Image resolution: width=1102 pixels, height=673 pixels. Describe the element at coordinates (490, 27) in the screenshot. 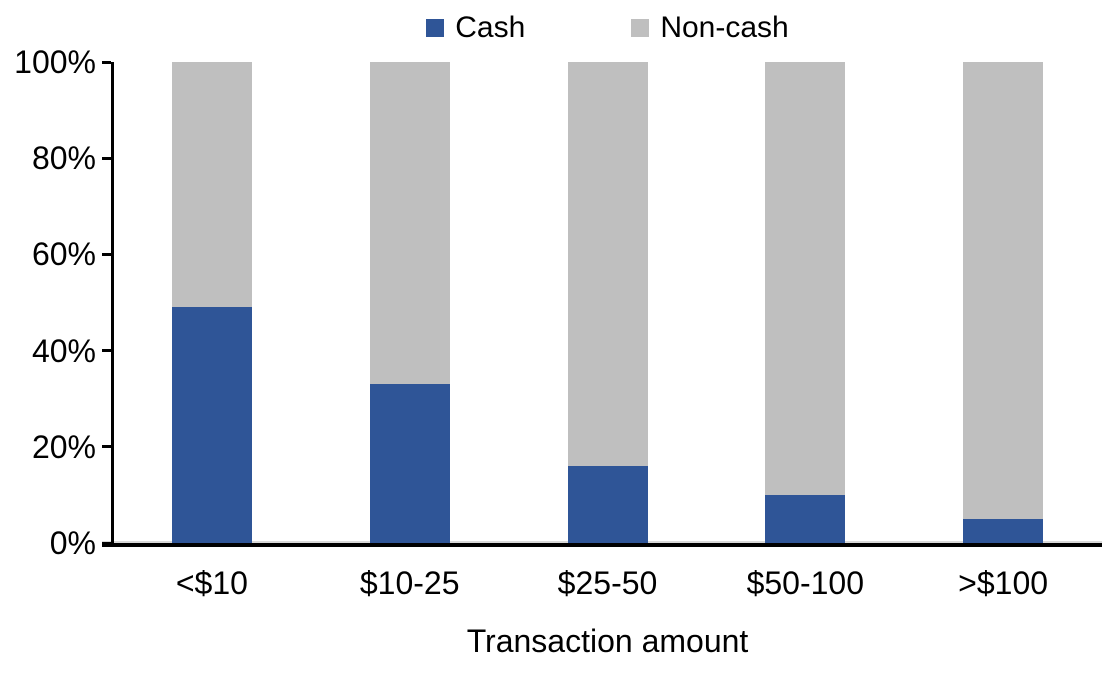

I see `legend-label-cash: Cash` at that location.